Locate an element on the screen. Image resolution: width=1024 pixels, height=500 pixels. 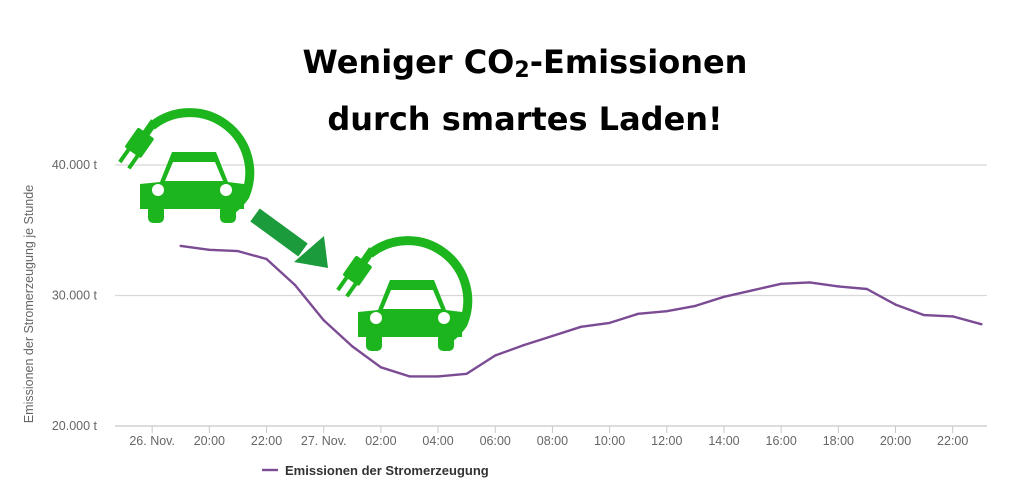
axis-ticks is located at coordinates (552, 429).